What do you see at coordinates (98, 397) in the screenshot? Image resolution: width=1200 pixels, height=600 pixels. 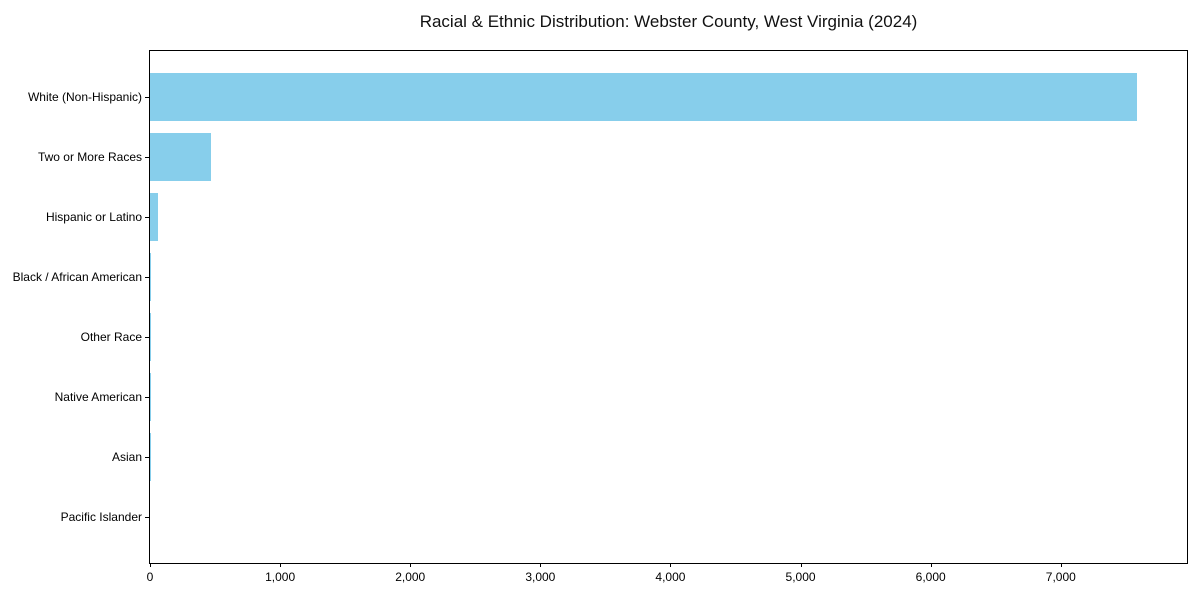 I see `y-axis-label-native-american: Native American` at bounding box center [98, 397].